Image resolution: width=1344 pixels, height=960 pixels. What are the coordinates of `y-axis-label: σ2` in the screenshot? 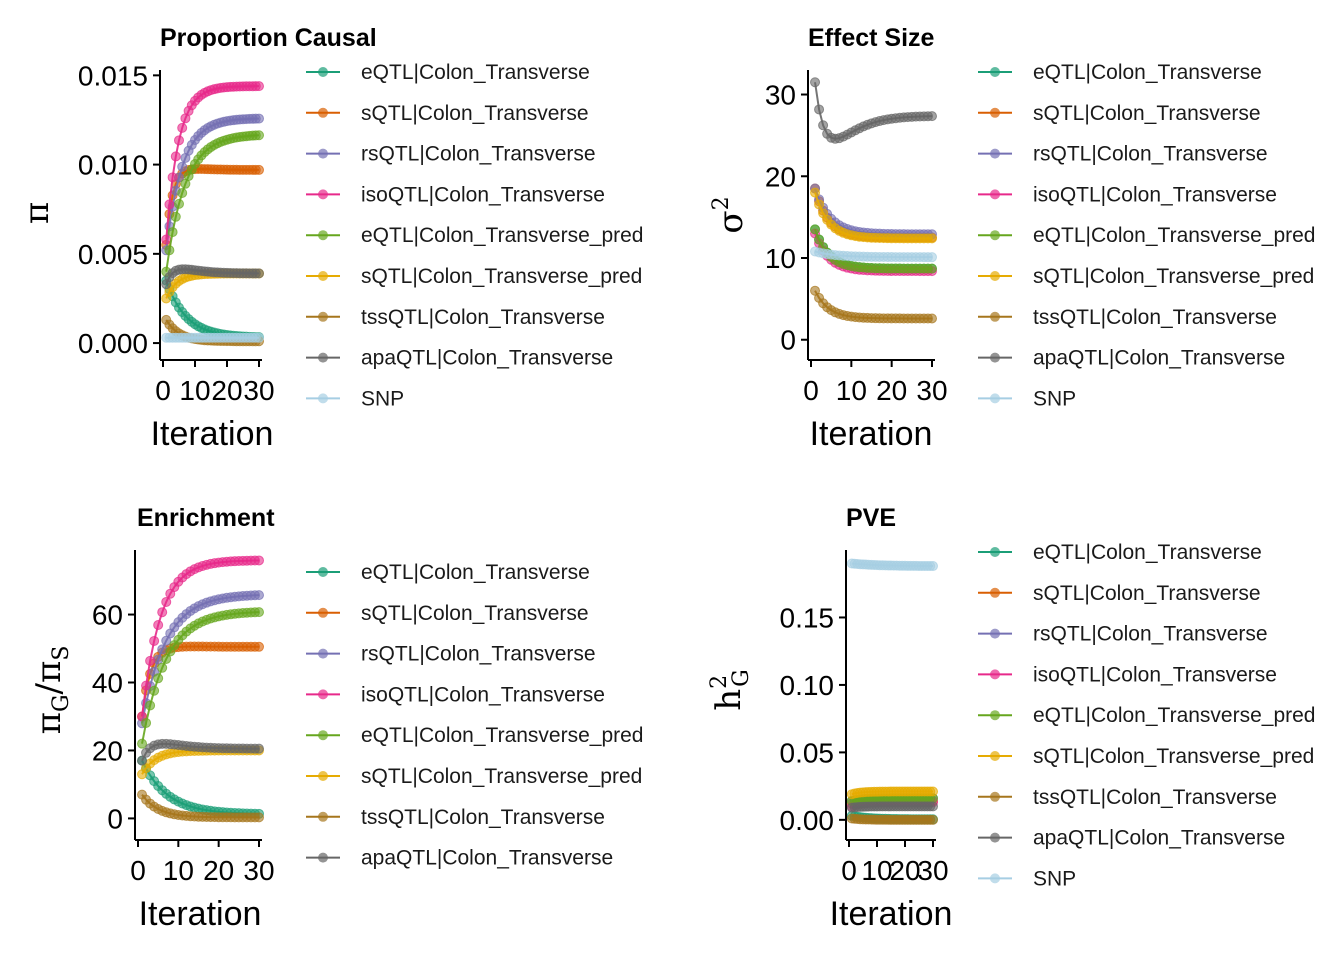 It's located at (730, 214).